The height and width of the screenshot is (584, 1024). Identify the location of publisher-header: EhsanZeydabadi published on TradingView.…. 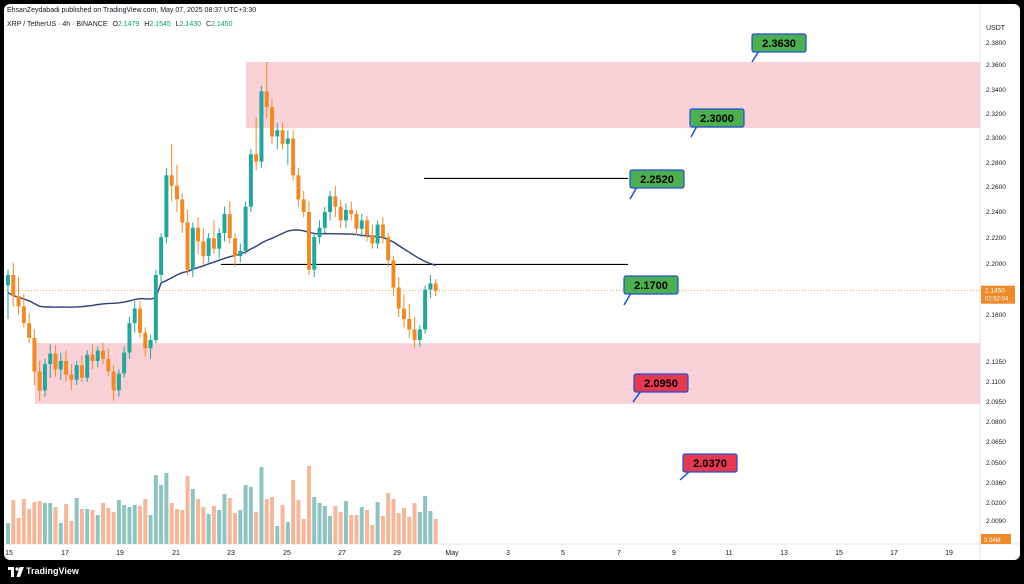
(132, 10).